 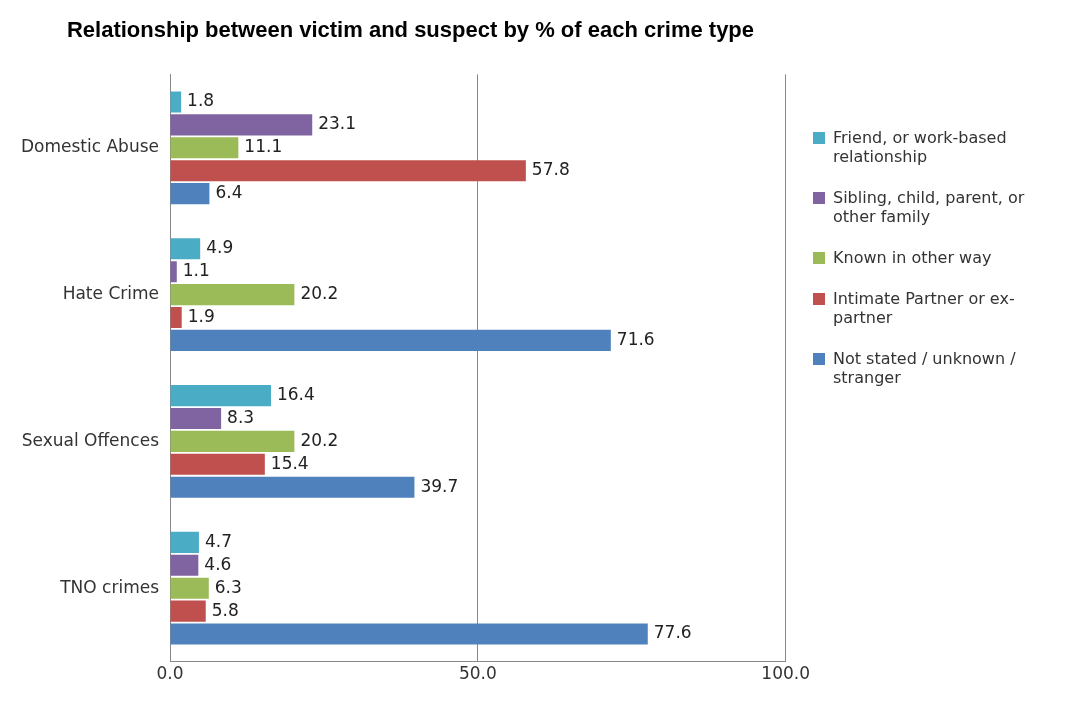 What do you see at coordinates (109, 586) in the screenshot?
I see `y-tick-label: TNO crimes` at bounding box center [109, 586].